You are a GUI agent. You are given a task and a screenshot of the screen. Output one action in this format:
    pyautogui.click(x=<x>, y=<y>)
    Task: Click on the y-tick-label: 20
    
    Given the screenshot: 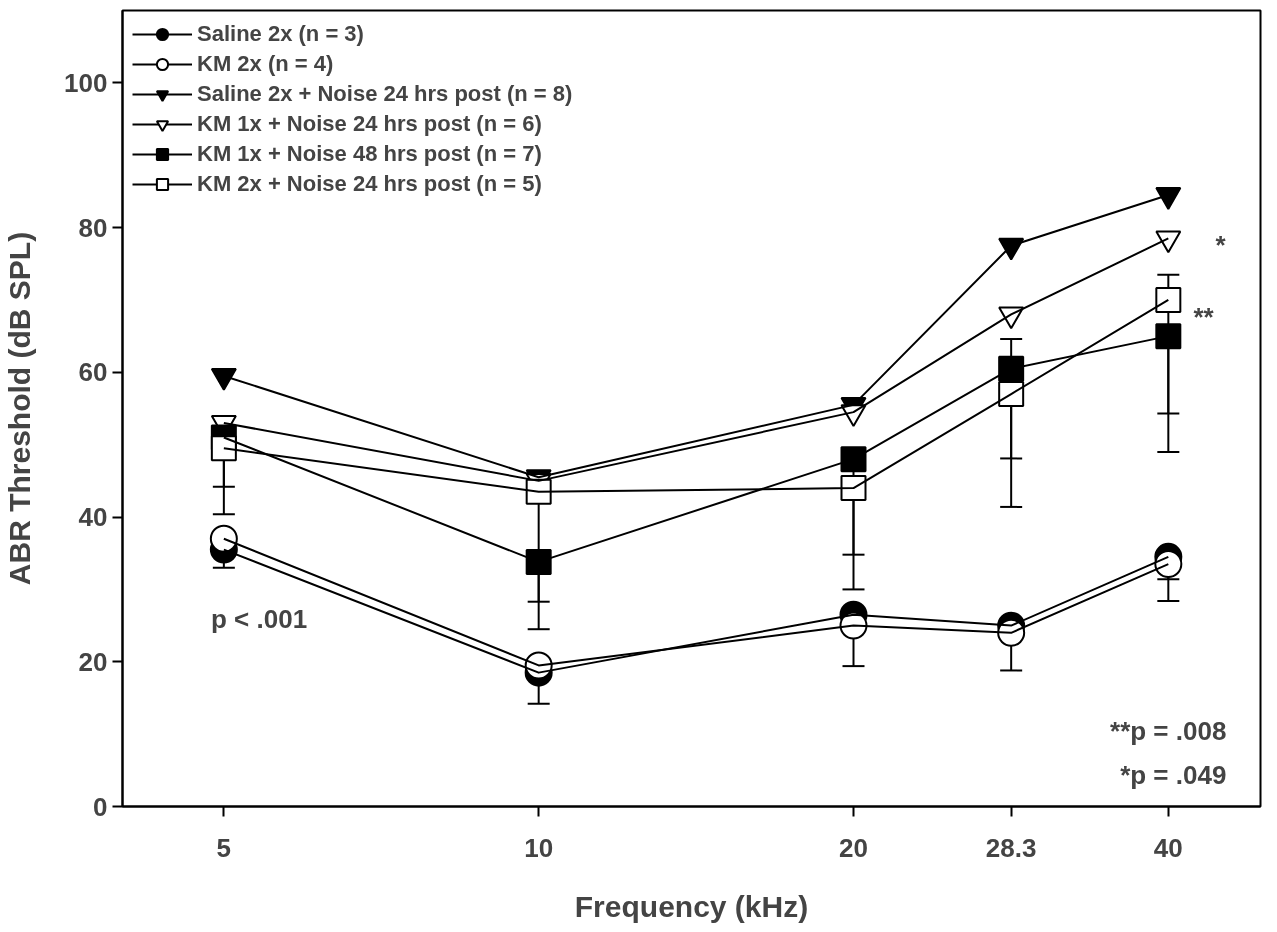 What is the action you would take?
    pyautogui.click(x=93, y=661)
    